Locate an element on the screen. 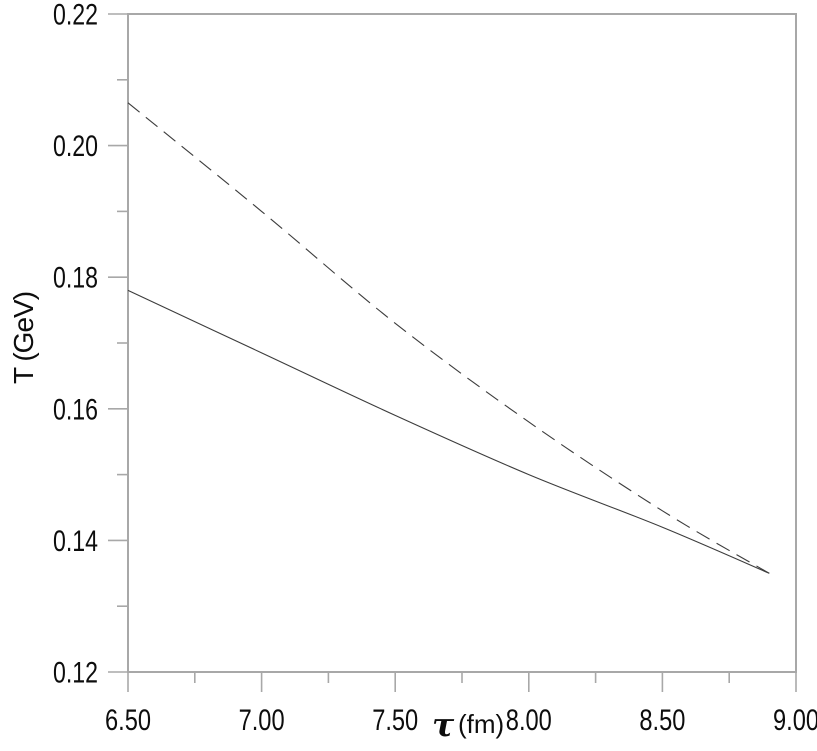 This screenshot has width=817, height=751. y-tick-label: 0.20 is located at coordinates (75, 146).